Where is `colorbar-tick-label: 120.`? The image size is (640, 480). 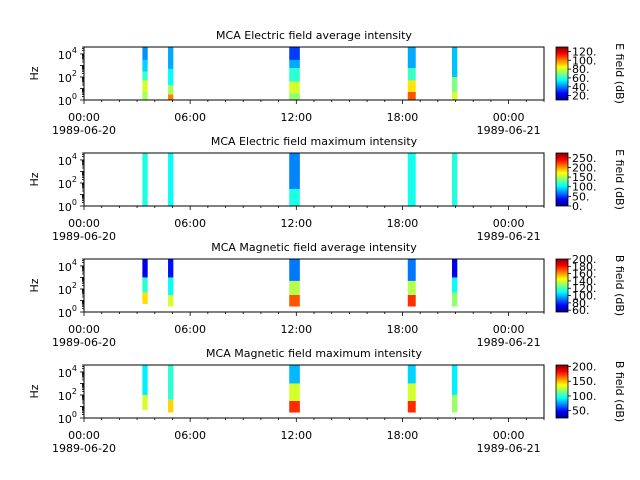
colorbar-tick-label: 120. is located at coordinates (584, 288).